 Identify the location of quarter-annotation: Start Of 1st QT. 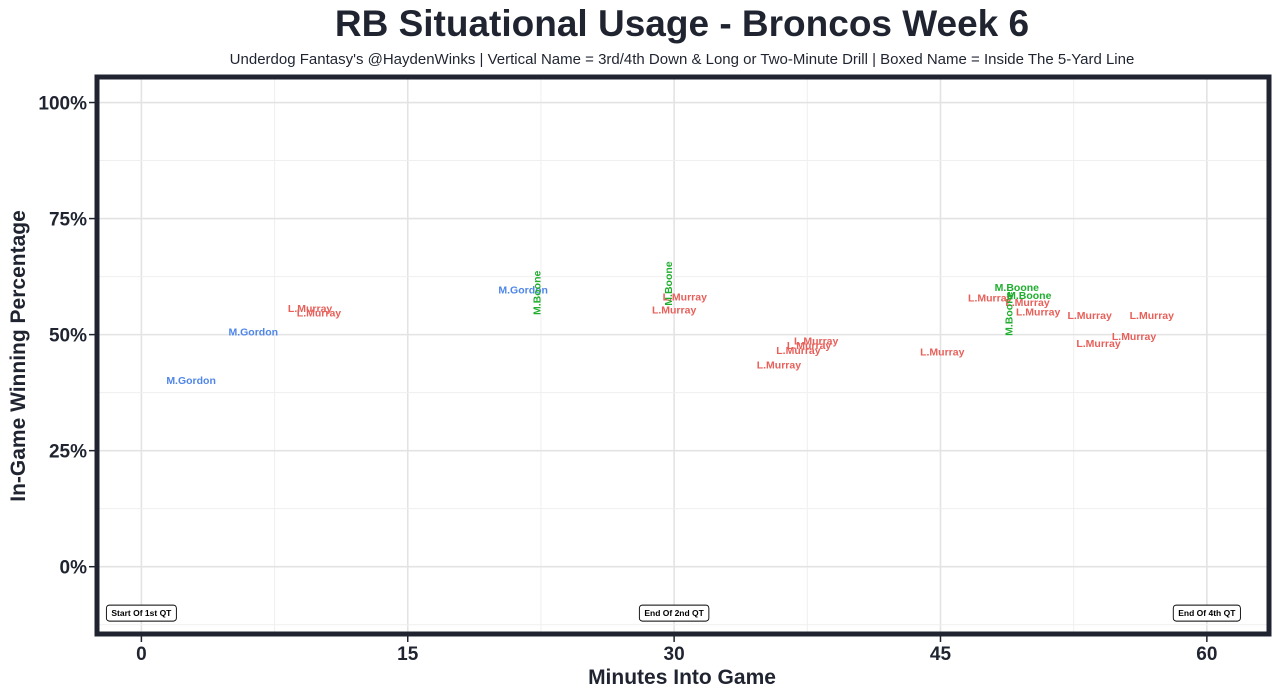
(141, 613).